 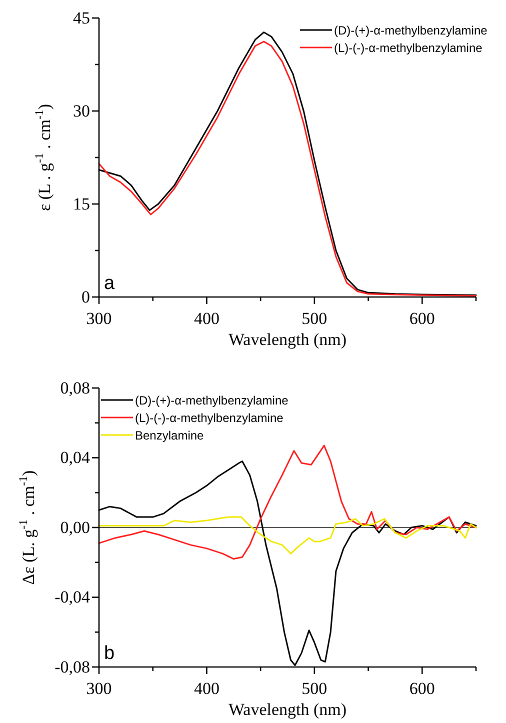 What do you see at coordinates (169, 435) in the screenshot?
I see `legend-label: Benzylamine` at bounding box center [169, 435].